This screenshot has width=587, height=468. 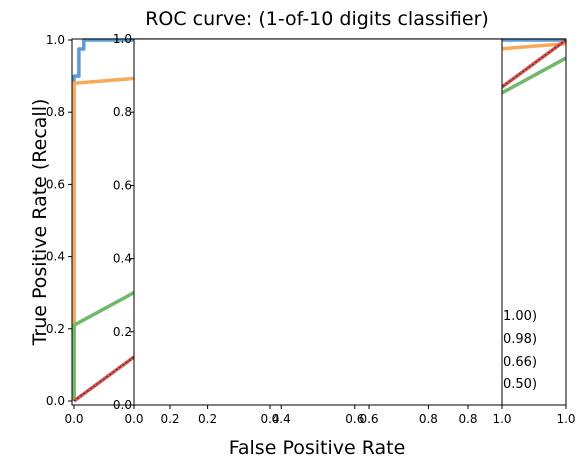 I want to click on x-tick-label: 1.0, so click(x=565, y=419).